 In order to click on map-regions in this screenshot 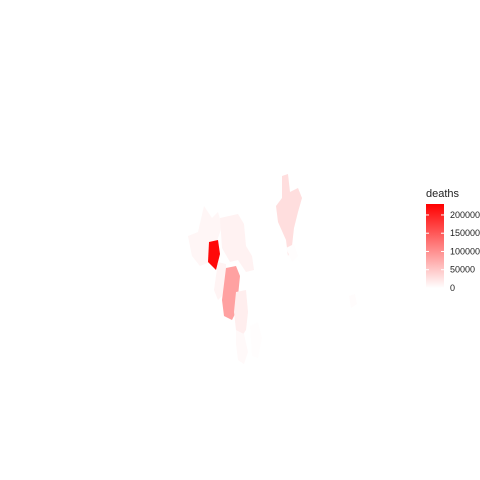, I will do `click(272, 269)`.